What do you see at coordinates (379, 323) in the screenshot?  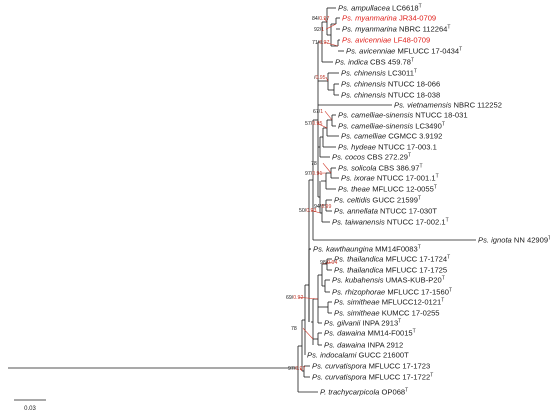 I see `taxon-collection: INPA 2913` at bounding box center [379, 323].